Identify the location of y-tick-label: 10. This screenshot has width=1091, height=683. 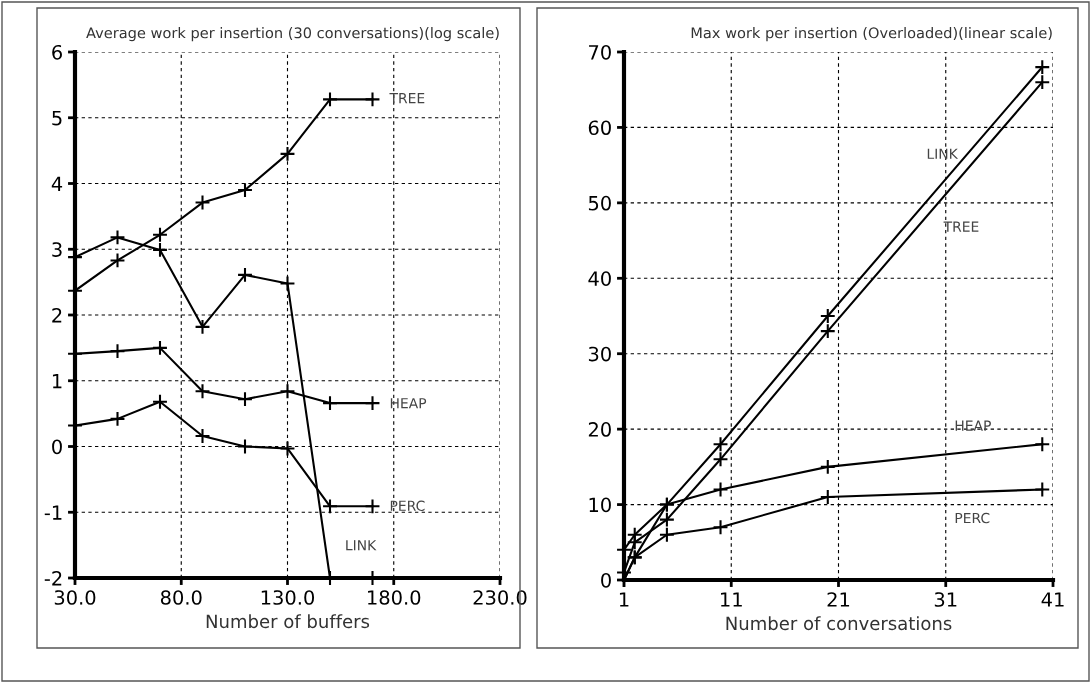
(600, 505).